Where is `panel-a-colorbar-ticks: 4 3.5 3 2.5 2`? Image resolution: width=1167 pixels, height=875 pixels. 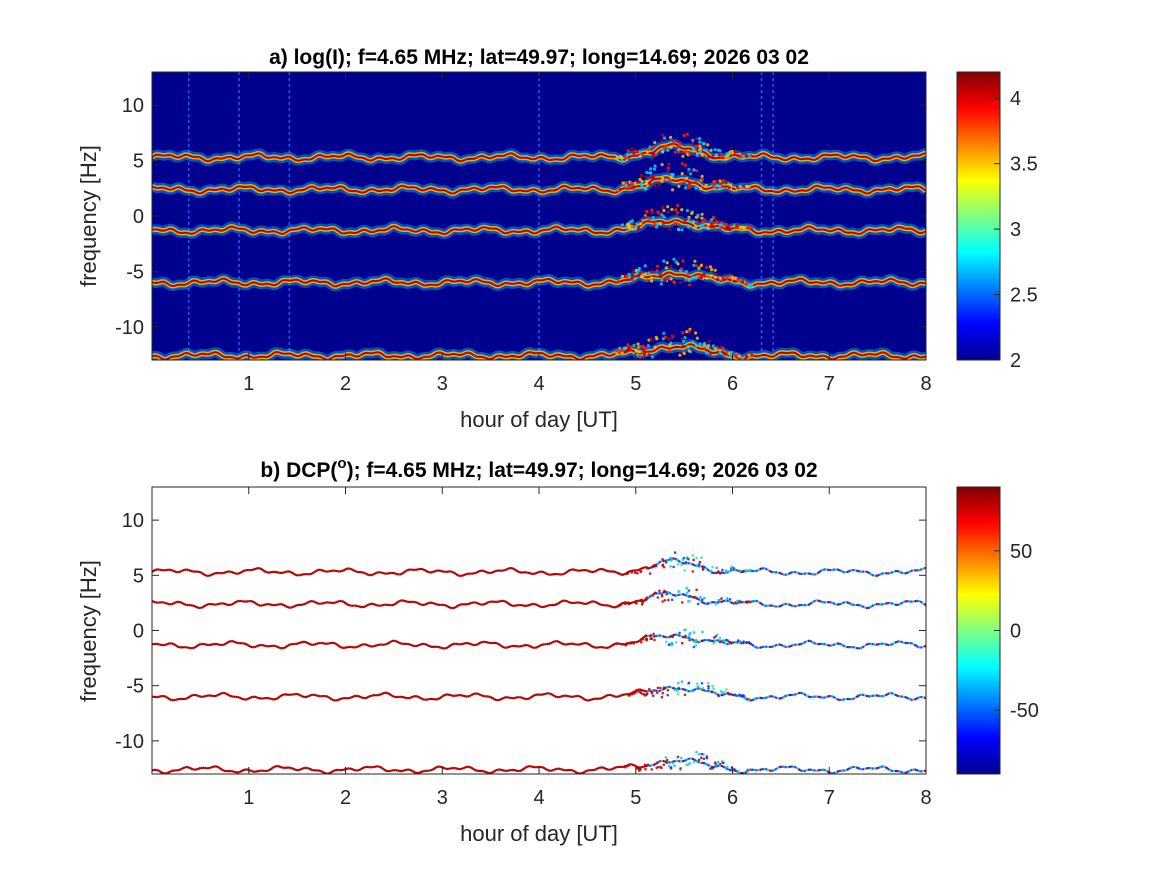 panel-a-colorbar-ticks: 4 3.5 3 2.5 2 is located at coordinates (1016, 230).